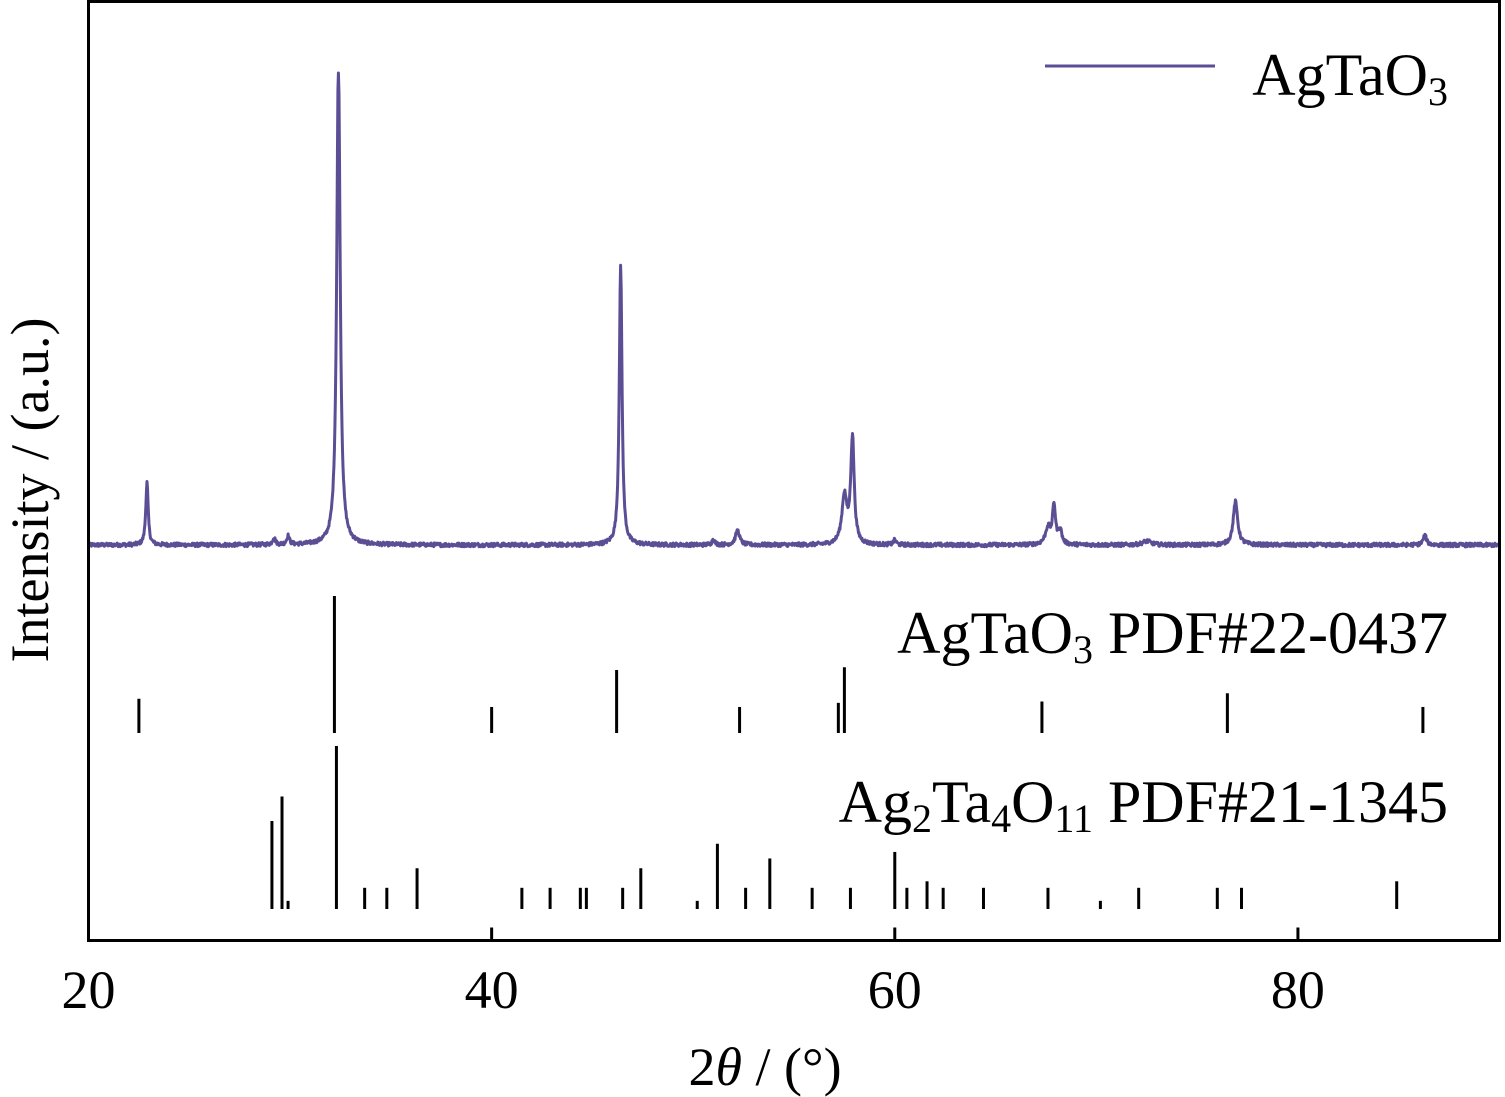 This screenshot has height=1097, width=1505. I want to click on x-tick-label: 20, so click(89, 990).